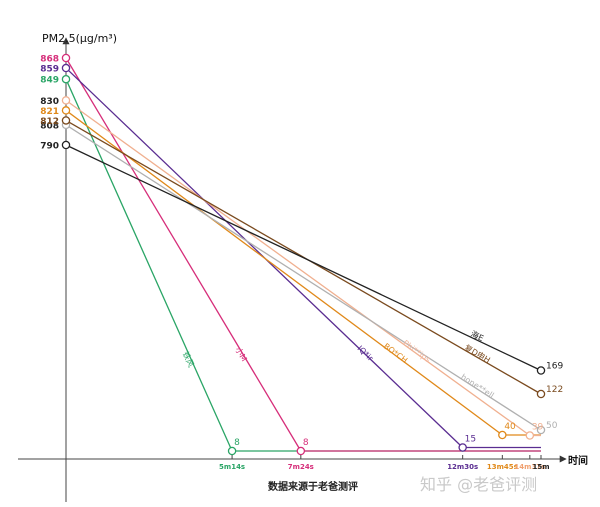 This screenshot has height=507, width=600. I want to click on watermark: 知乎 @老爸评测, so click(478, 484).